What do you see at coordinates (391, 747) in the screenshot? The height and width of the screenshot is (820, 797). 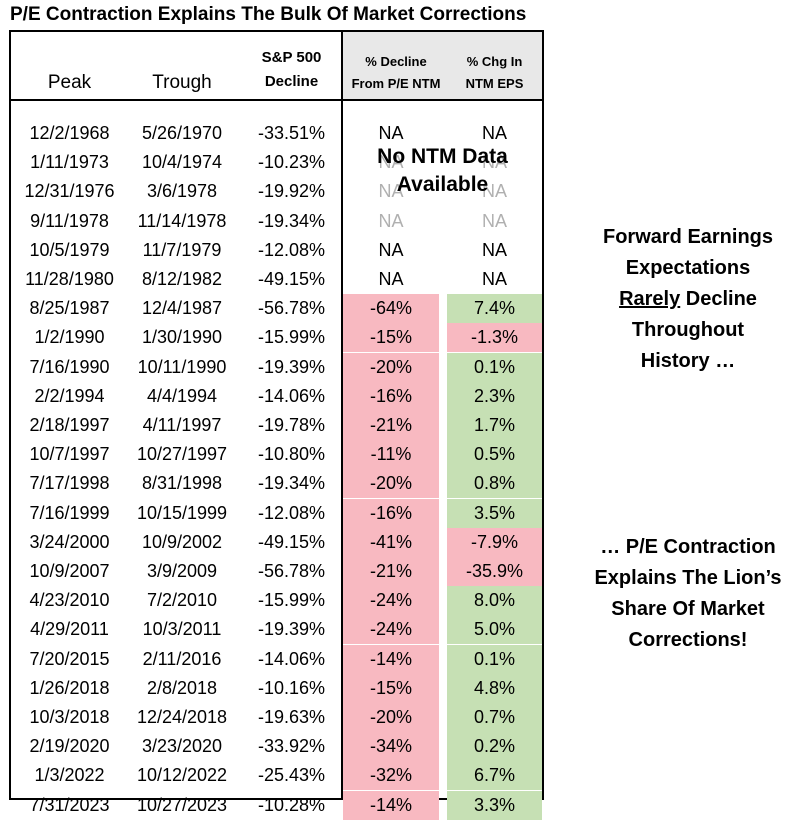 I see `pe-decline-cell: -34%` at bounding box center [391, 747].